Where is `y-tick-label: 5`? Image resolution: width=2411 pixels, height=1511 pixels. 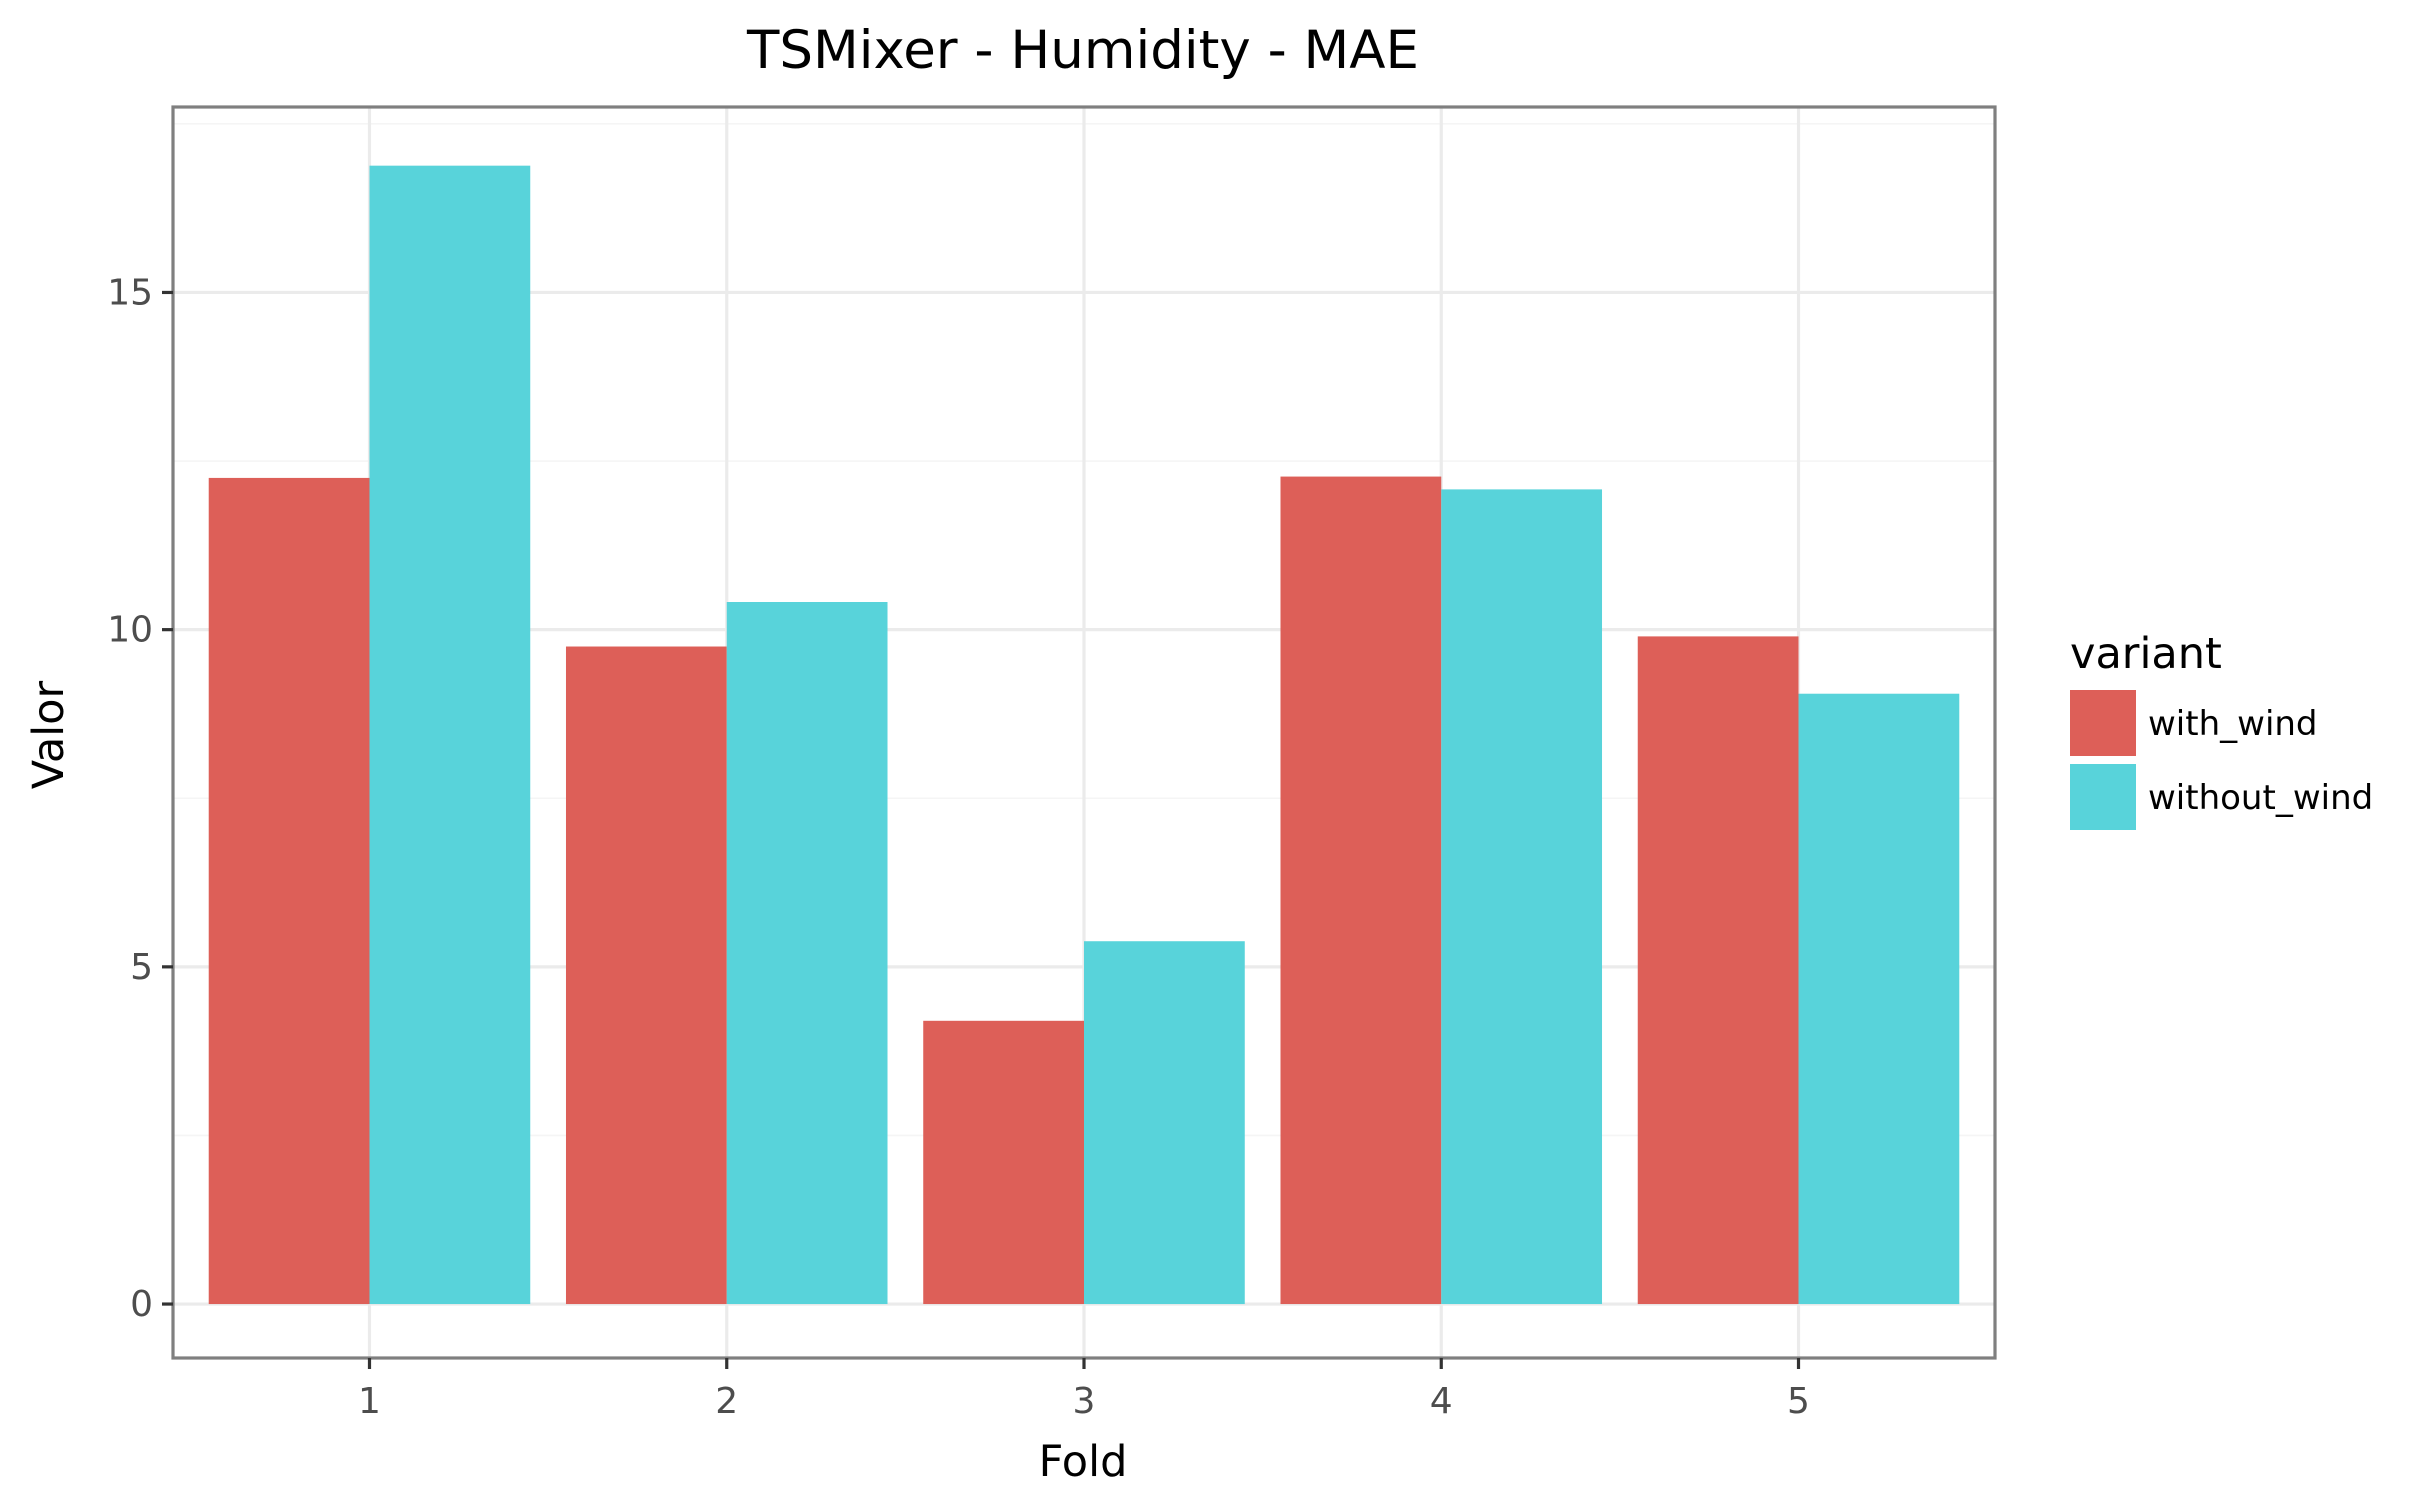 y-tick-label: 5 is located at coordinates (141, 967).